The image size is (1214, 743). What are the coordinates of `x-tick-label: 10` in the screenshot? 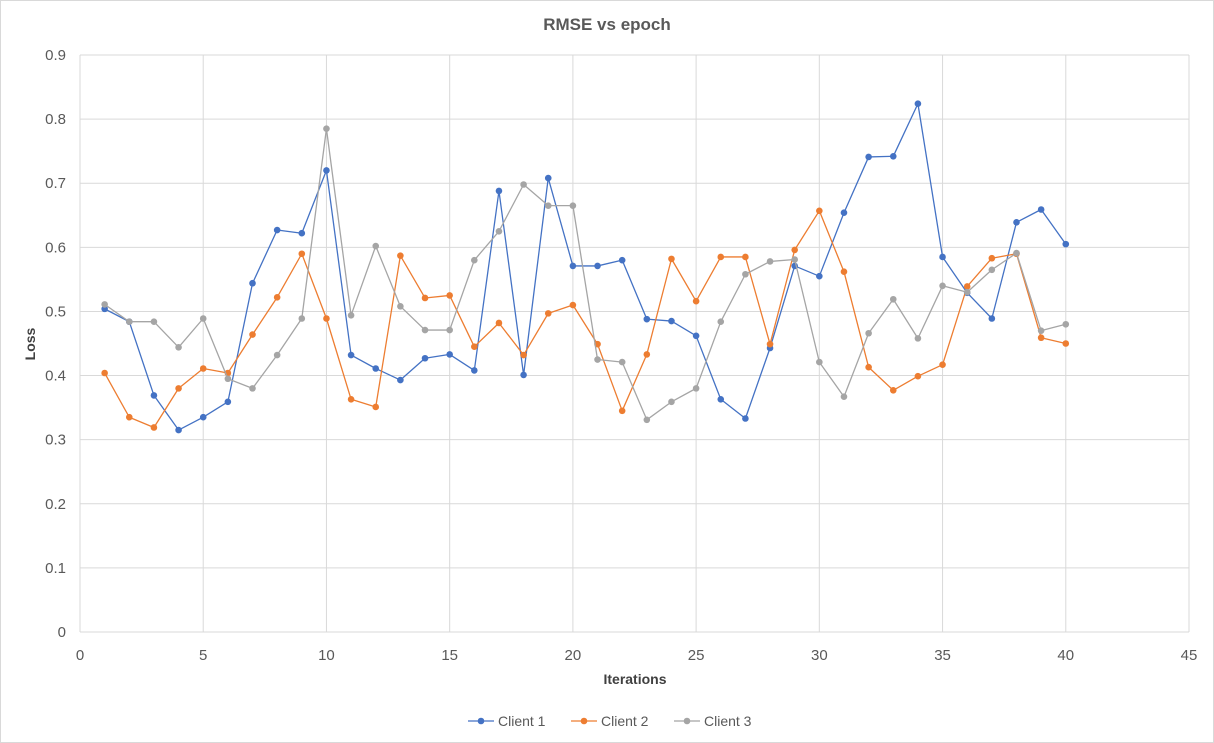 It's located at (326, 655).